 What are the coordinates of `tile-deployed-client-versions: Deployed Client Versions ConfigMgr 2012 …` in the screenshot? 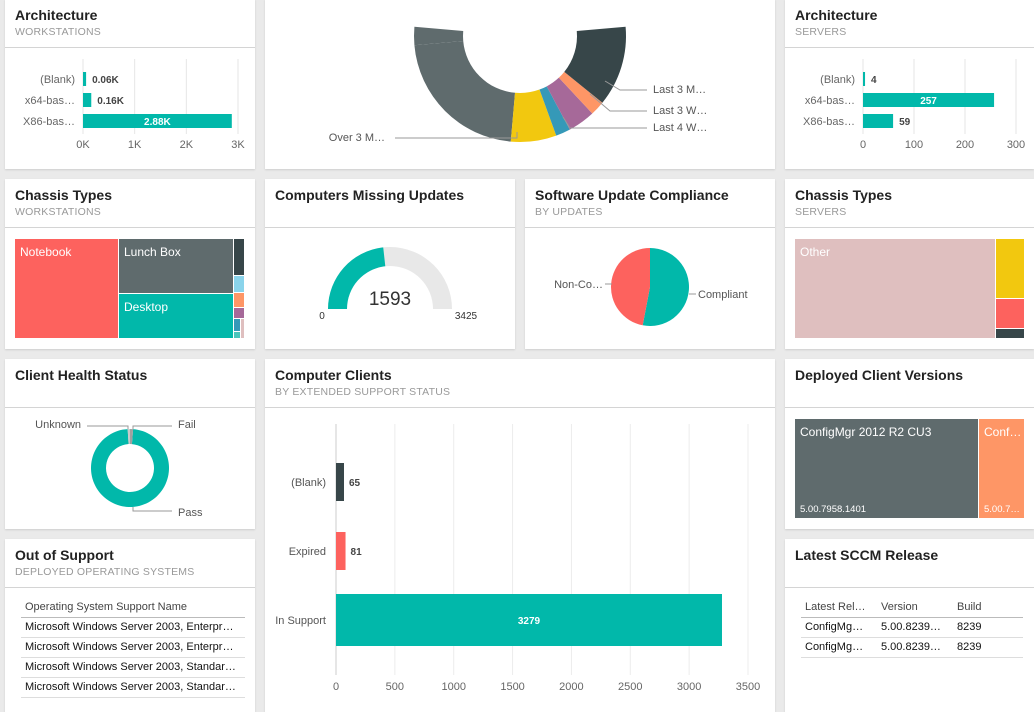 It's located at (909, 444).